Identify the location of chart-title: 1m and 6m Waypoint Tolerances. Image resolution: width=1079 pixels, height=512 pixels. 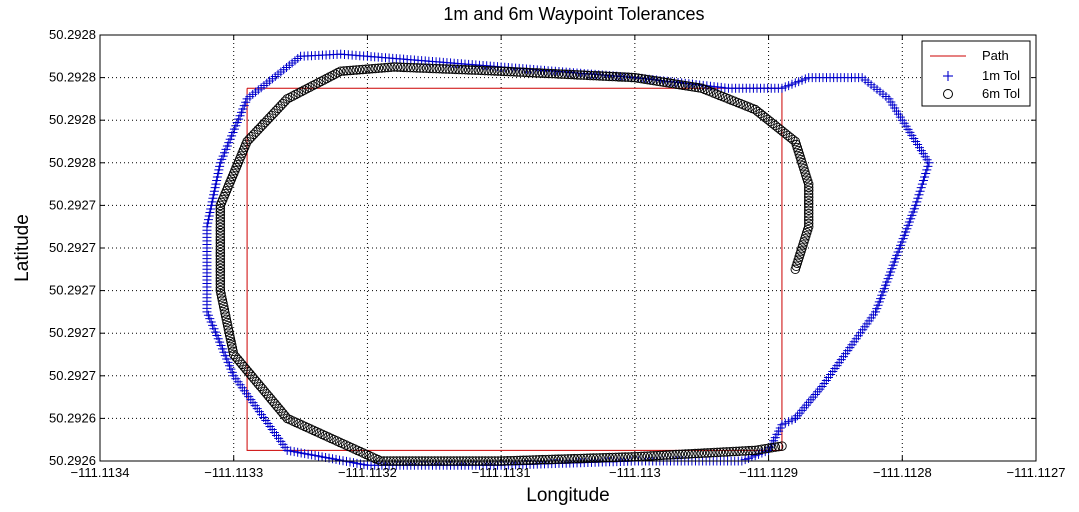
(573, 14).